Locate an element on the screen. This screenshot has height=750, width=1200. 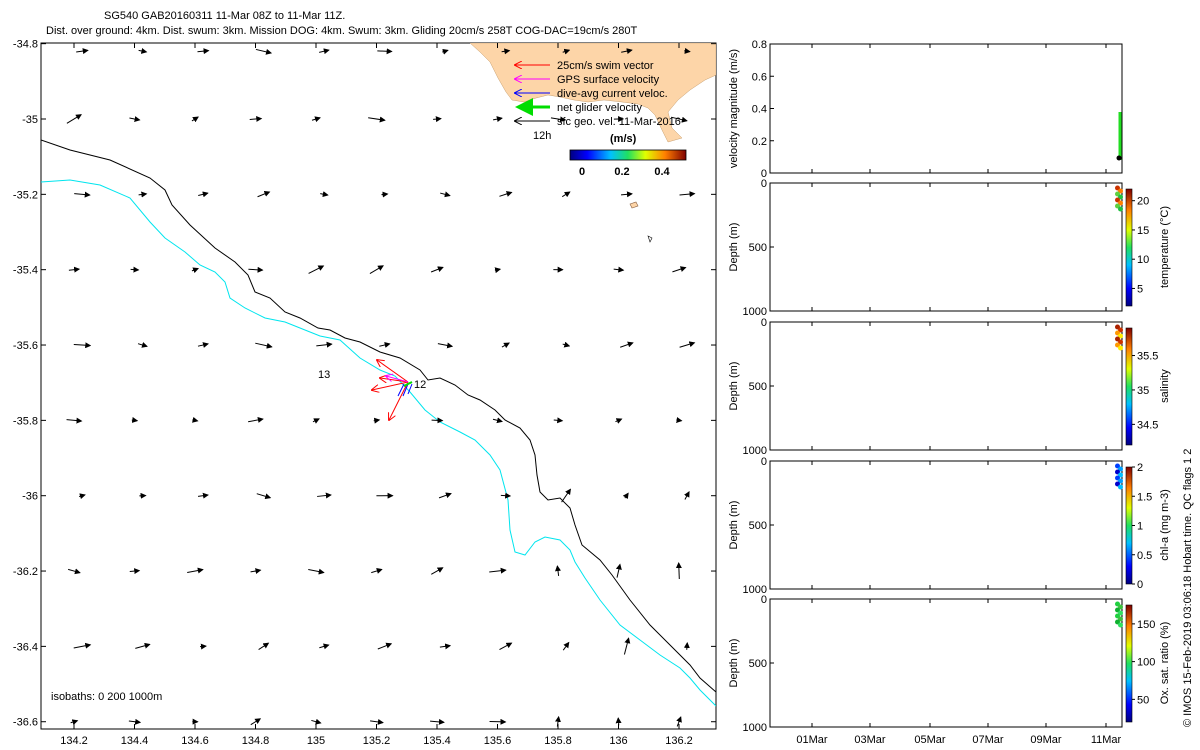
colorbar-title: (m/s) is located at coordinates (623, 139).